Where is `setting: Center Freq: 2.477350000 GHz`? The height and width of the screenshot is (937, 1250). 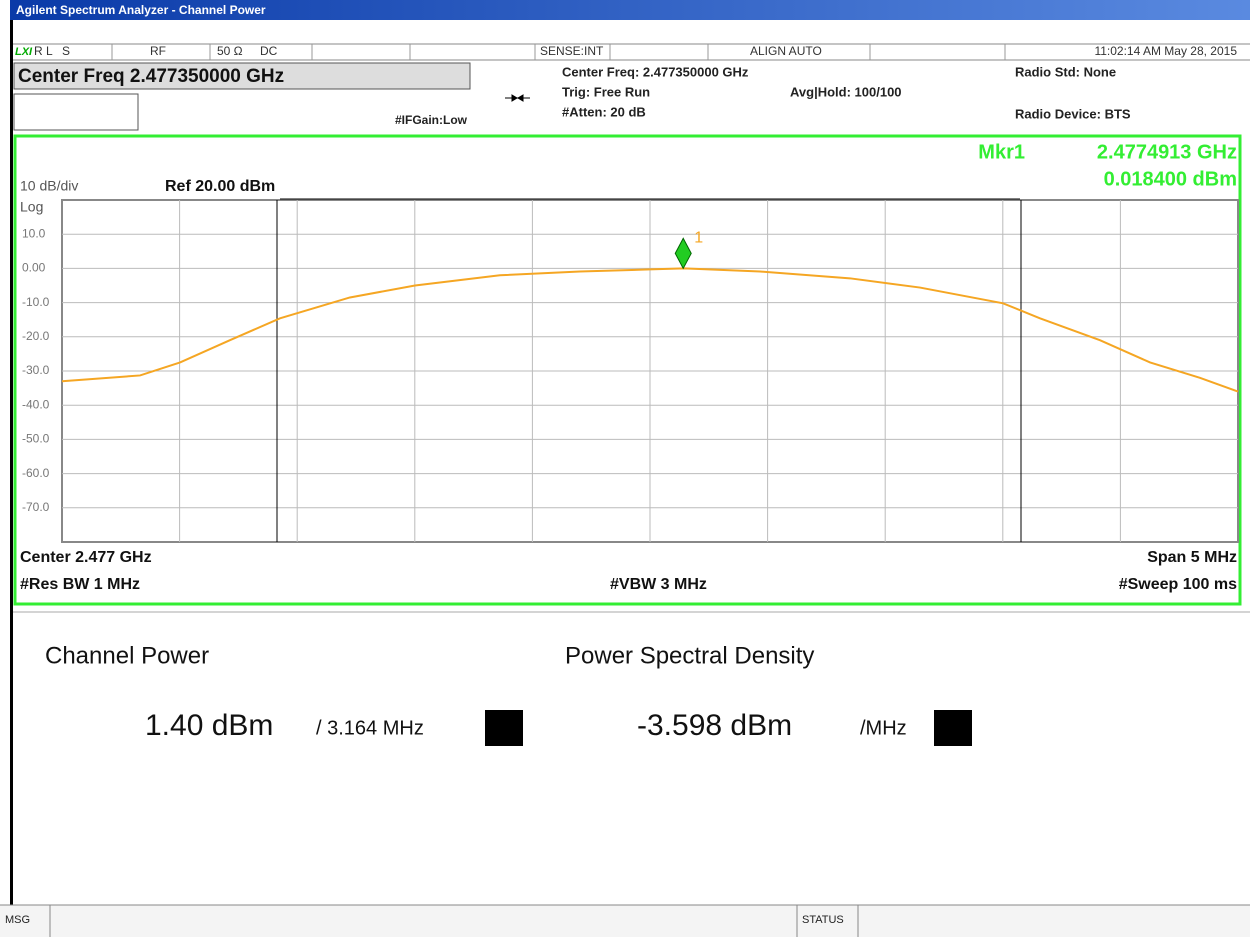 setting: Center Freq: 2.477350000 GHz is located at coordinates (655, 71).